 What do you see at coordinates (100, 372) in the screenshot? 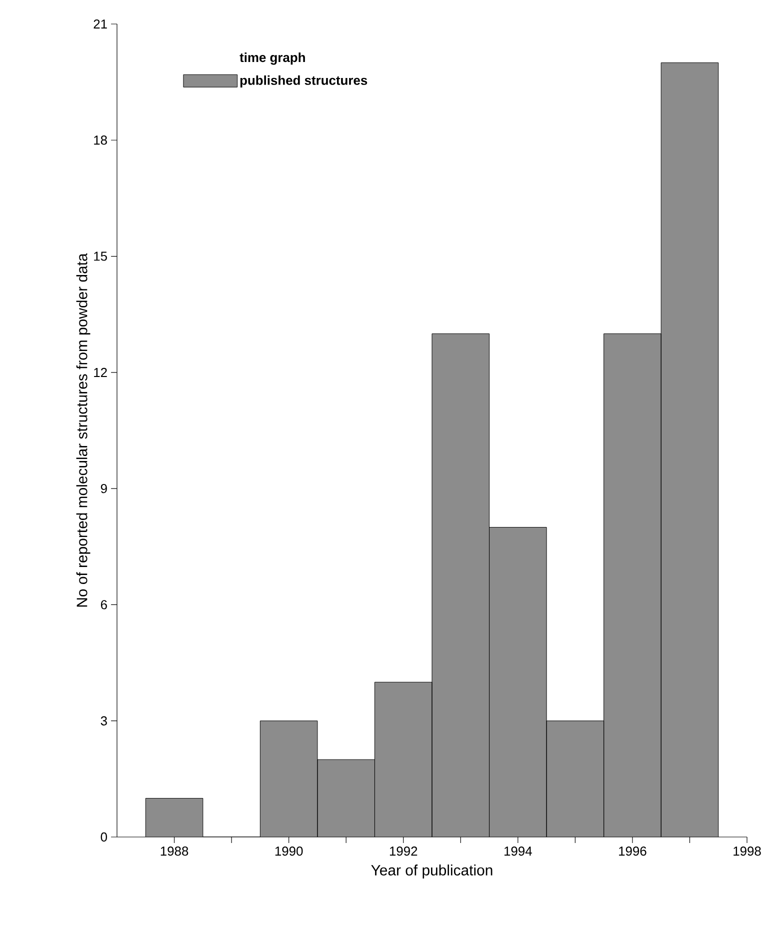
I see `y-tick-label: 12` at bounding box center [100, 372].